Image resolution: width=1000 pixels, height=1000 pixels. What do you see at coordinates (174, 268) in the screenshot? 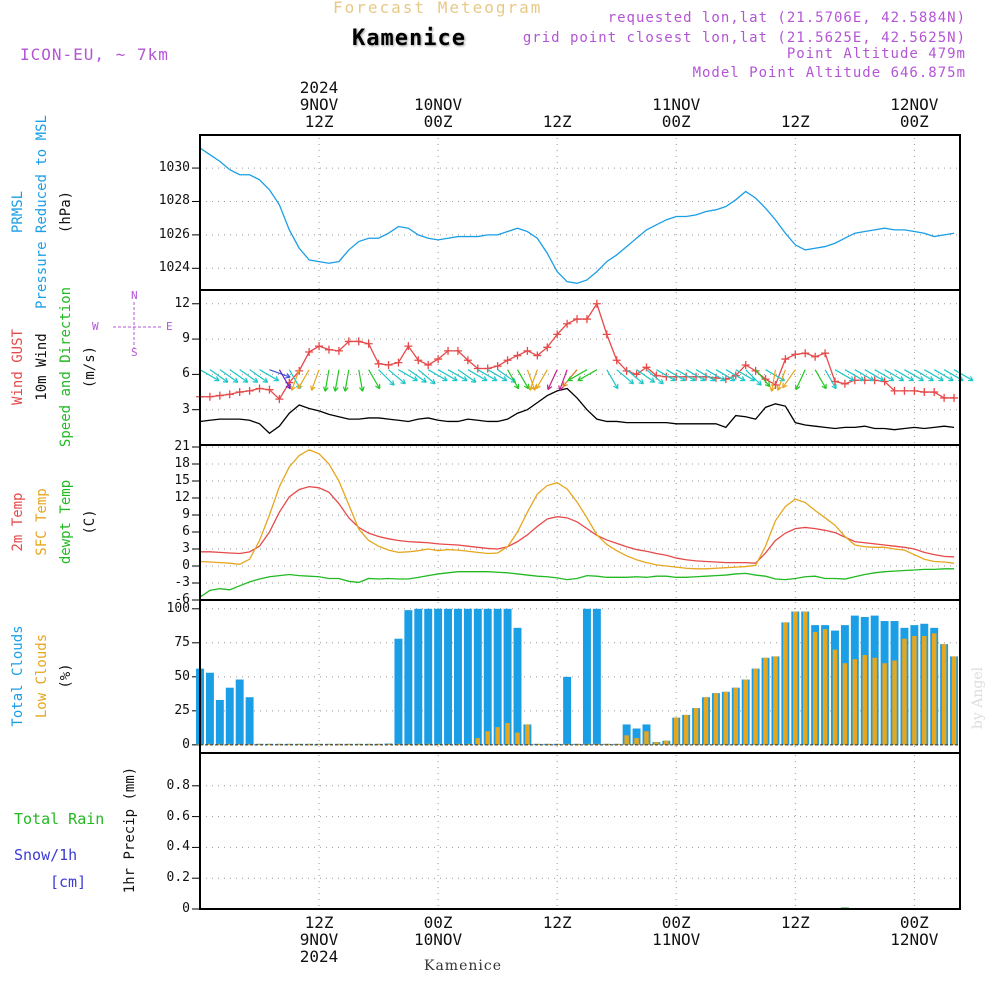
I see `y-tick-label: 1024` at bounding box center [174, 268].